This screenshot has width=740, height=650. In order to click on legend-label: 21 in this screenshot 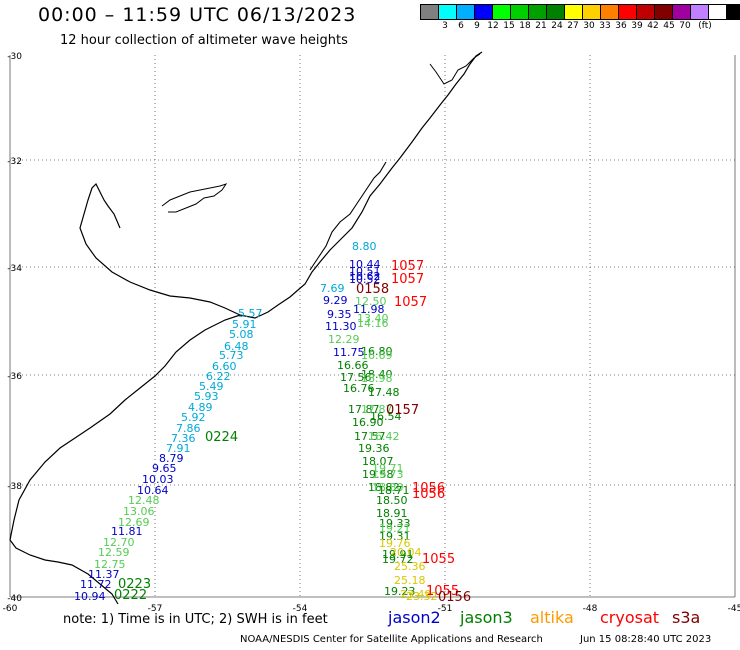, I will do `click(541, 26)`.